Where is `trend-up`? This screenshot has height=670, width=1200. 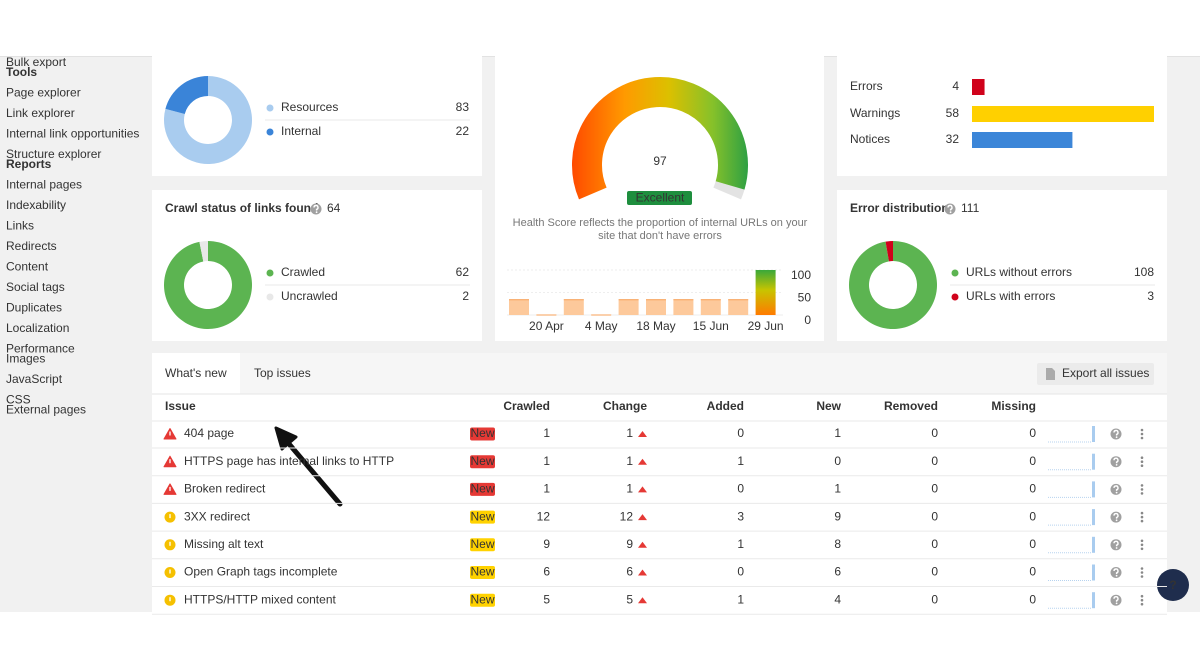
trend-up is located at coordinates (642, 489).